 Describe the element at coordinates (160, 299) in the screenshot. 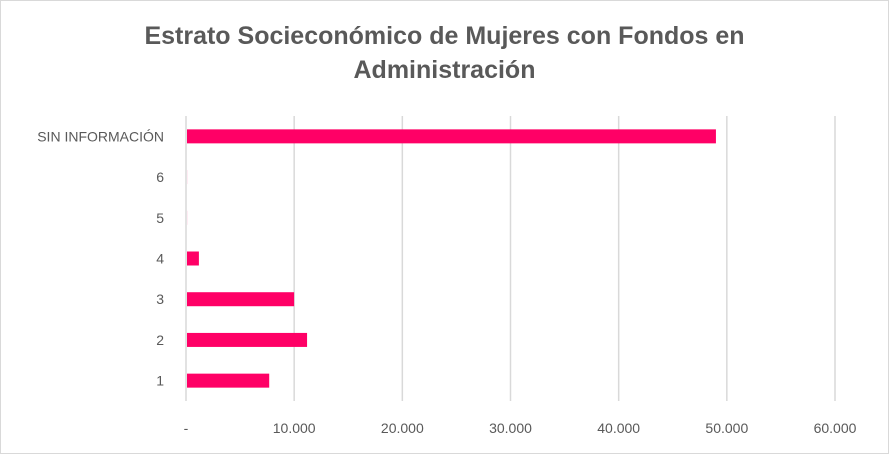

I see `y-tick-label: 3` at that location.